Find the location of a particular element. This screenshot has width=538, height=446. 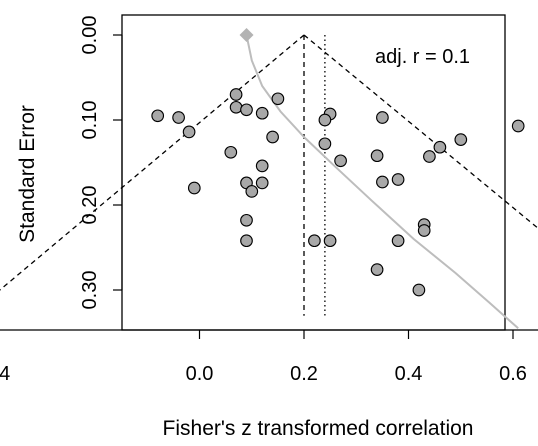

x-axis-title: Fisher's z transformed correlation is located at coordinates (318, 428).